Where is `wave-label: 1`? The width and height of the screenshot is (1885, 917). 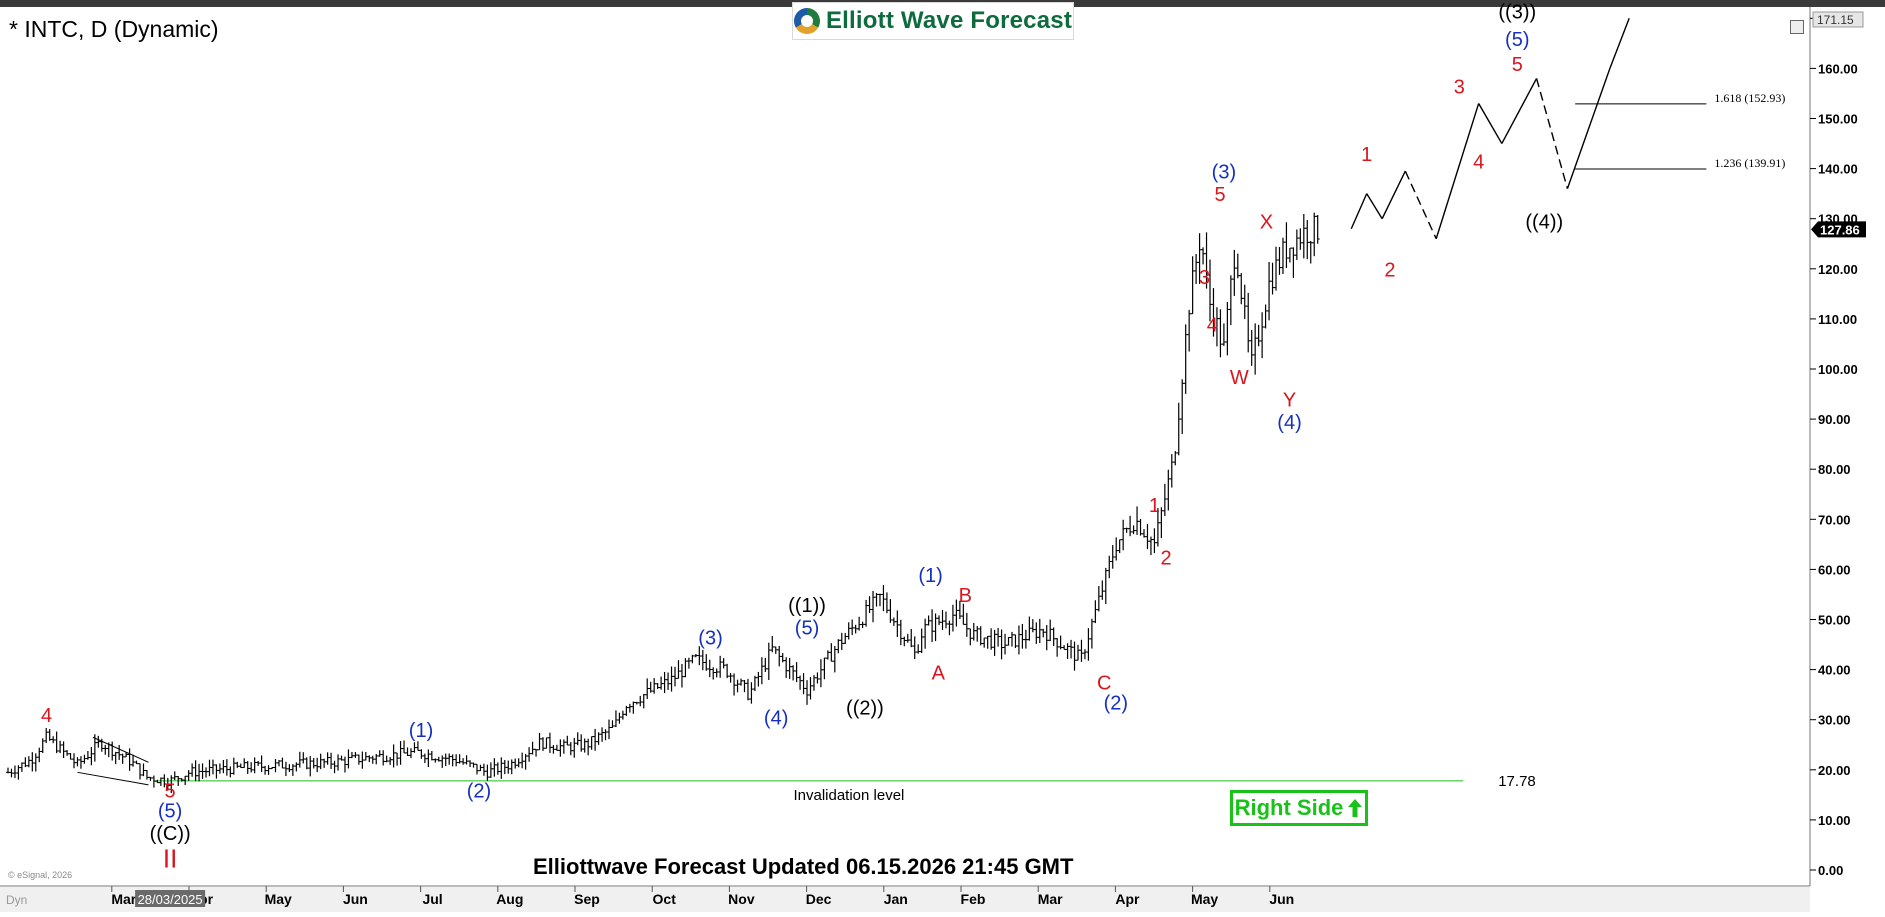 wave-label: 1 is located at coordinates (1154, 506).